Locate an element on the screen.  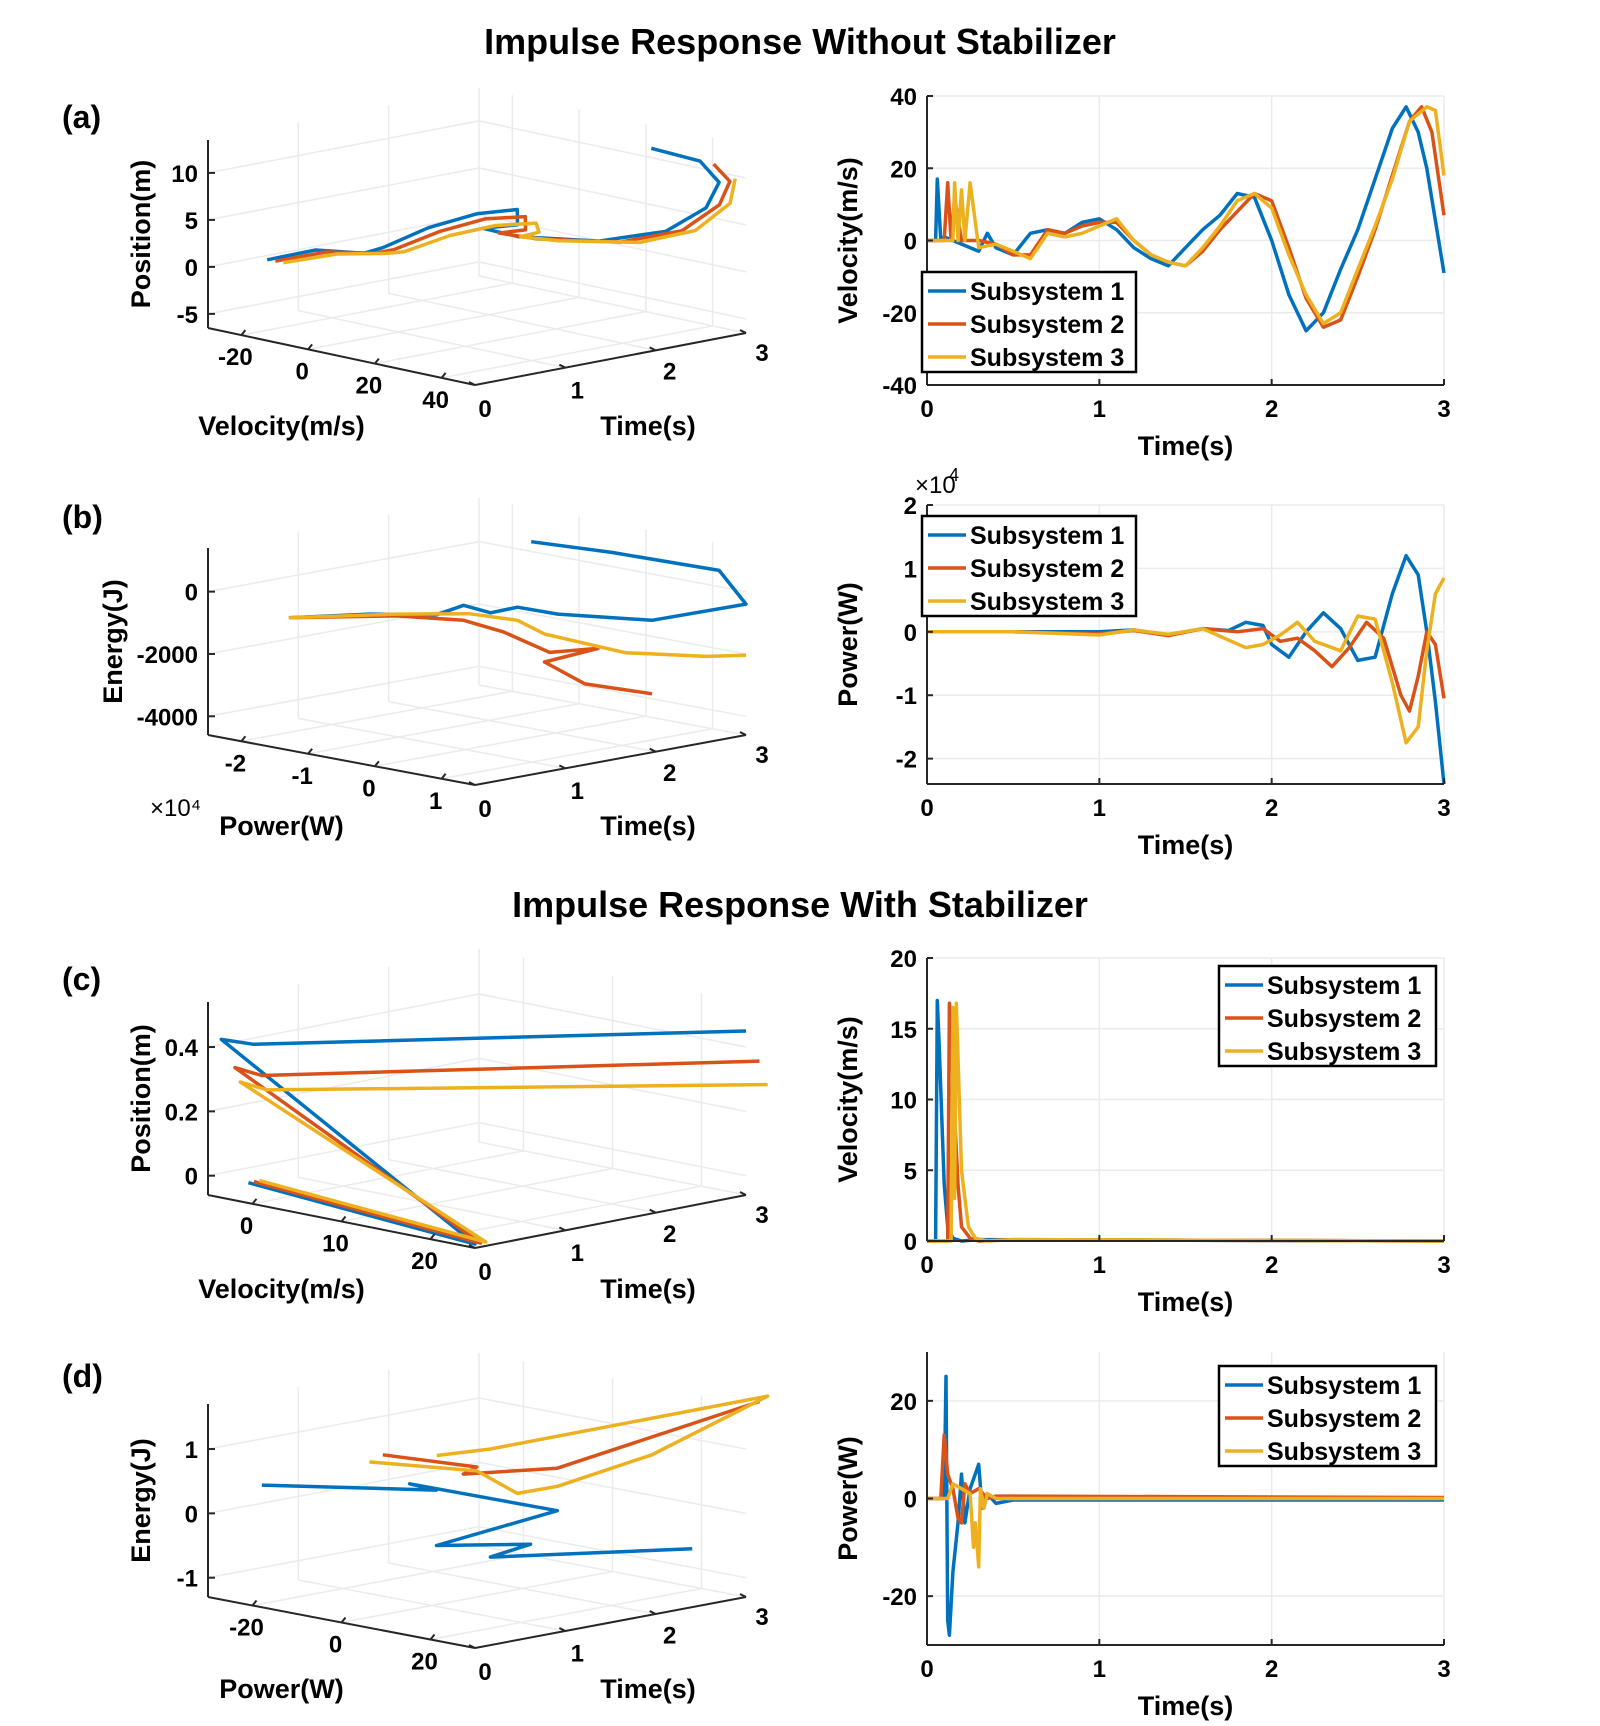
figure-title-top: Impulse Response Without Stabilizer is located at coordinates (800, 41).